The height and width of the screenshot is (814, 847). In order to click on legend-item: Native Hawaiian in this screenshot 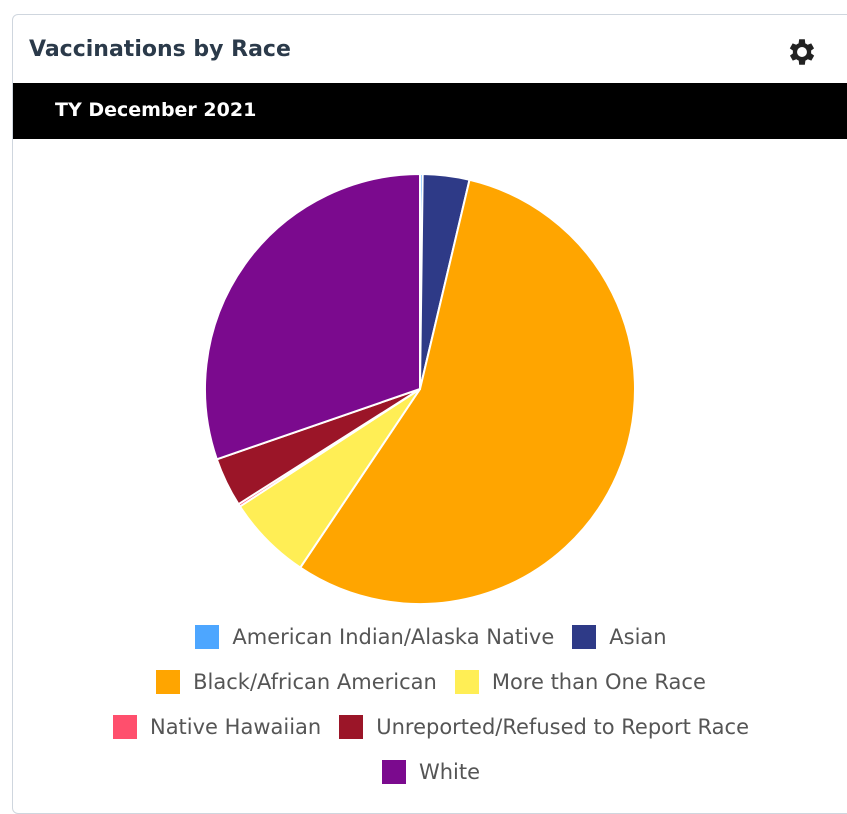, I will do `click(217, 727)`.